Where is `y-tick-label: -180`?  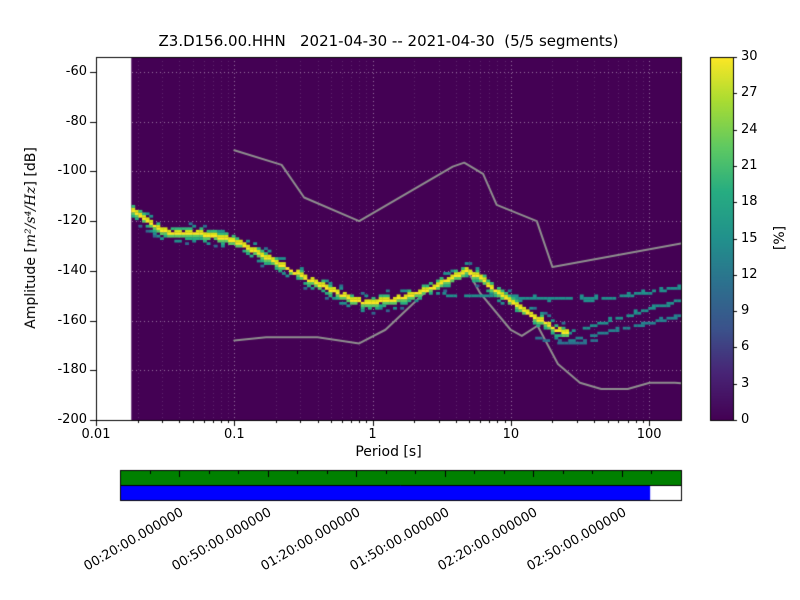
y-tick-label: -180 is located at coordinates (72, 370).